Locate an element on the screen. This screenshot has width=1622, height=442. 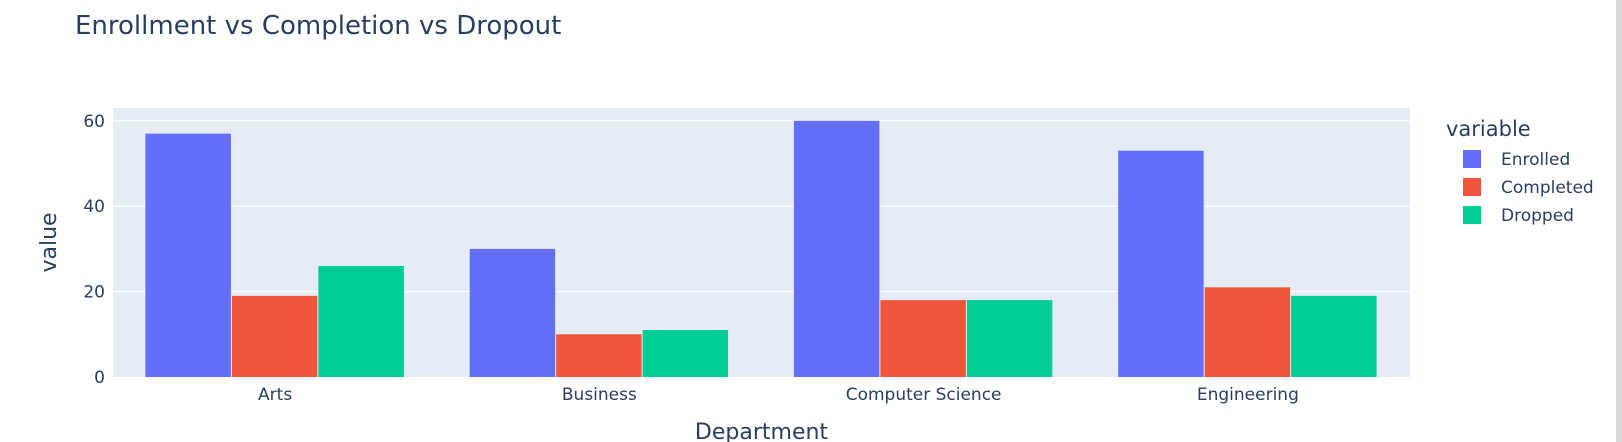
legend-item: Enrolled is located at coordinates (1516, 160).